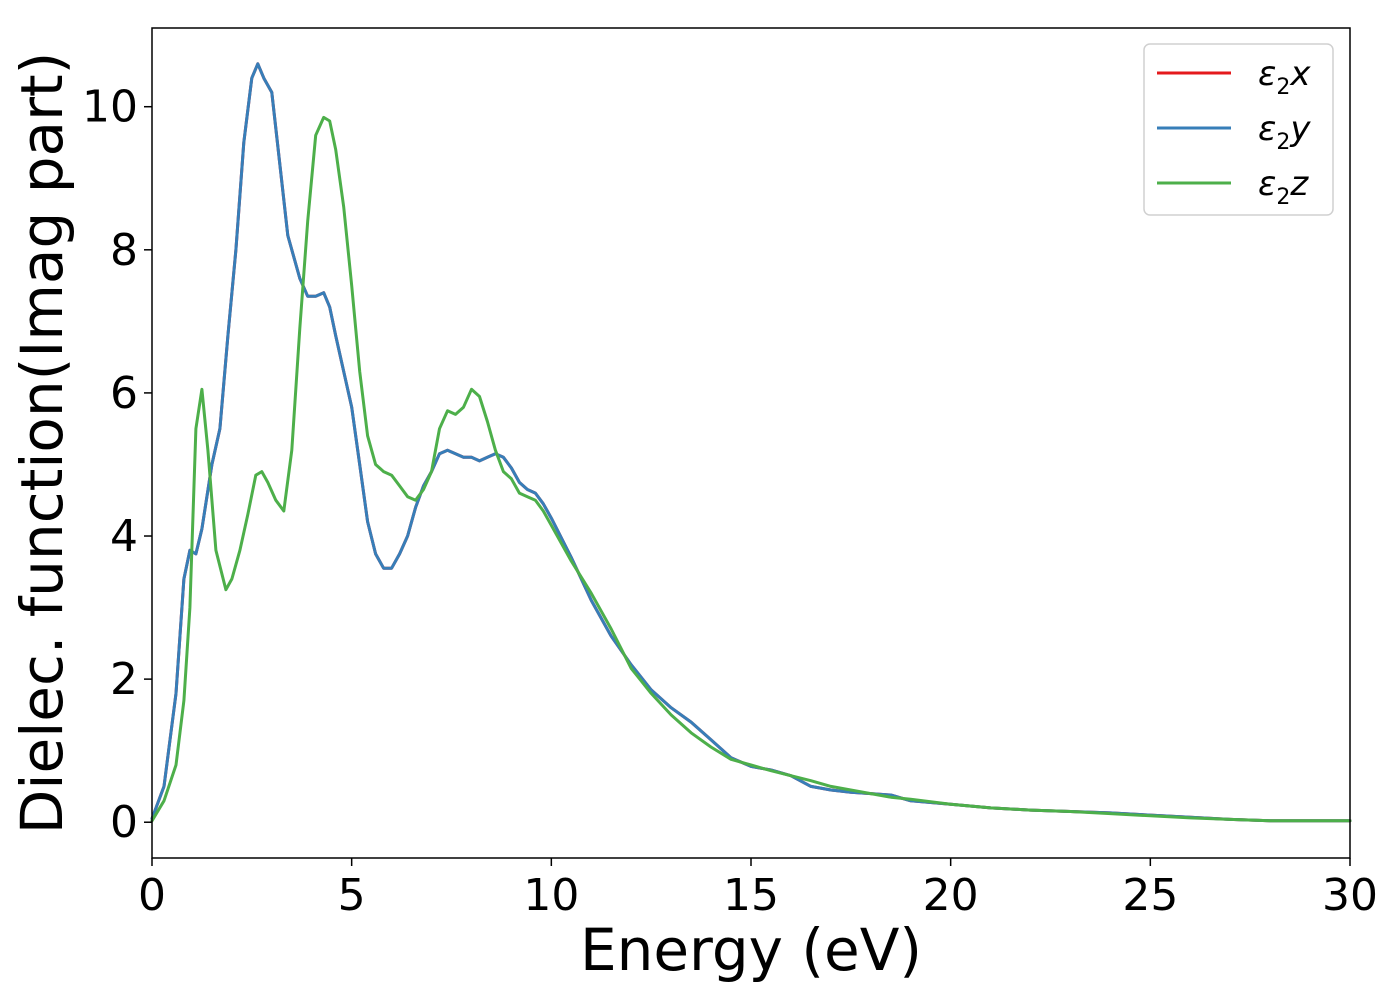 The image size is (1400, 1000). I want to click on y-axis-ticks: 0 2 4 6 8 10, so click(117, 465).